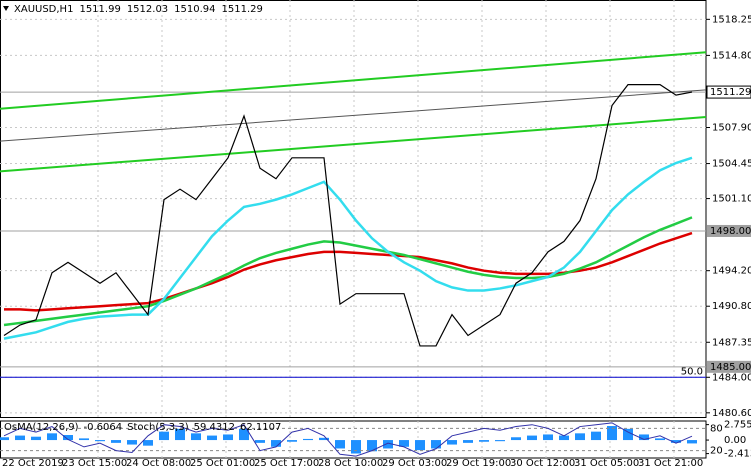  I want to click on x-tick-label: 29 Oct 03:00, so click(414, 463).